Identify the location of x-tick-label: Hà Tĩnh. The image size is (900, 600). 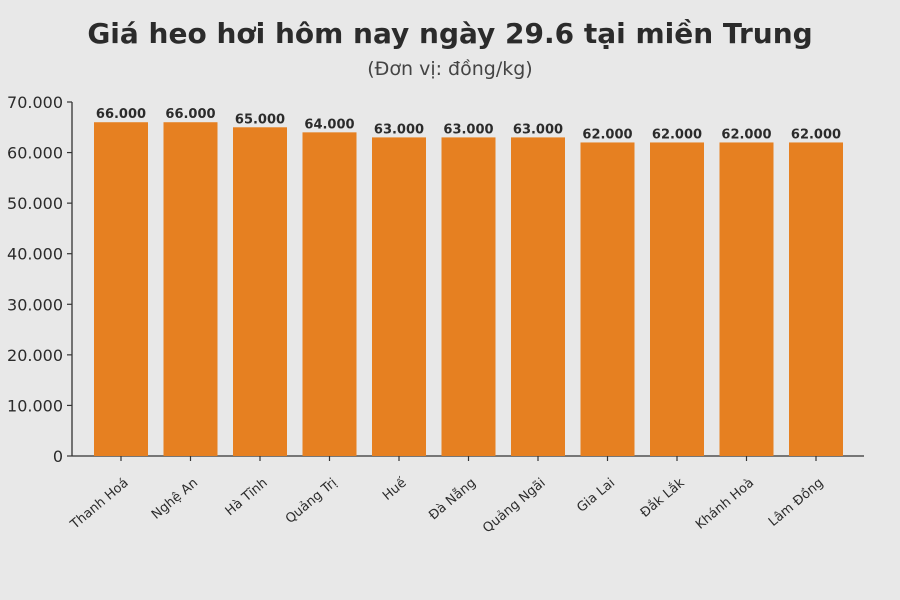
(247, 498).